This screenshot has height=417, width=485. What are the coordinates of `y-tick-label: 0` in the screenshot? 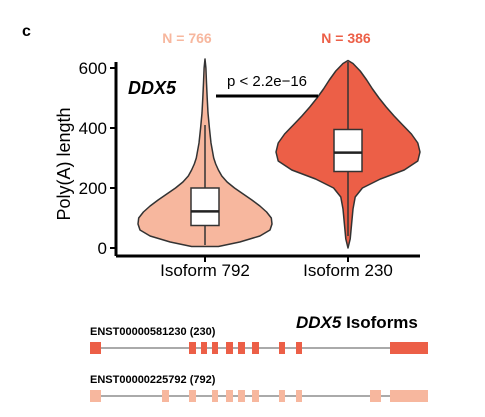 It's located at (102, 248).